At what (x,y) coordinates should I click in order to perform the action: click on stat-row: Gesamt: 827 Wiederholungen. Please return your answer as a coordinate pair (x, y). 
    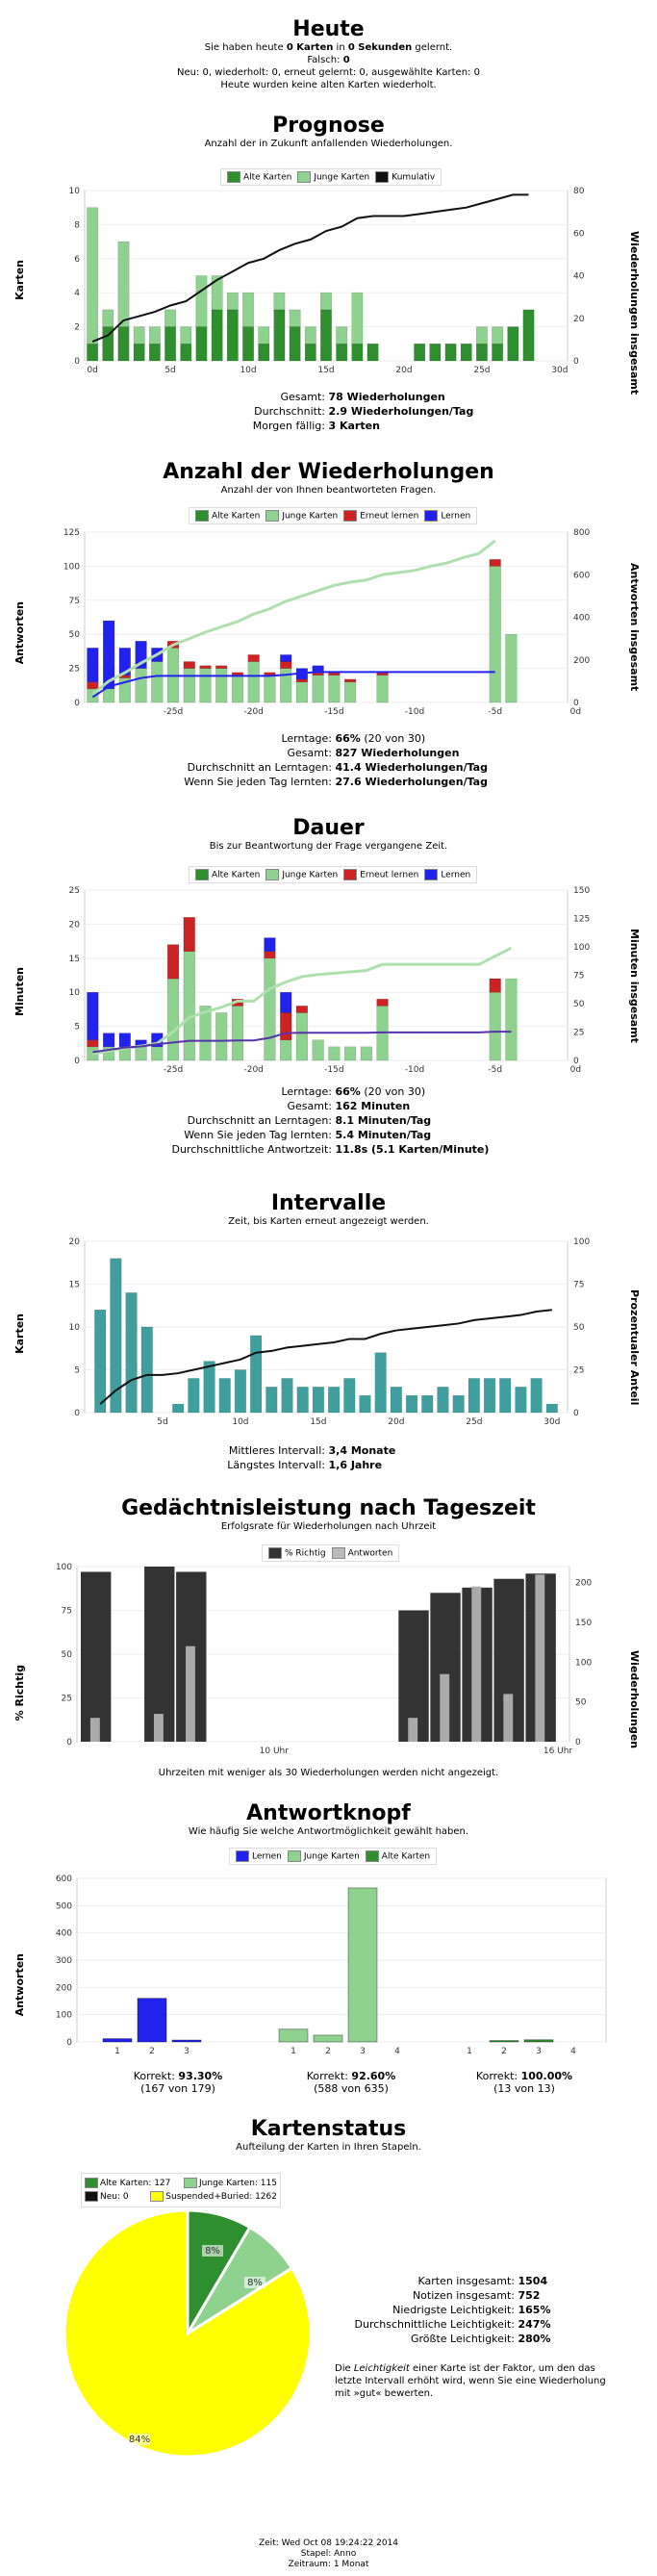
    Looking at the image, I should click on (374, 753).